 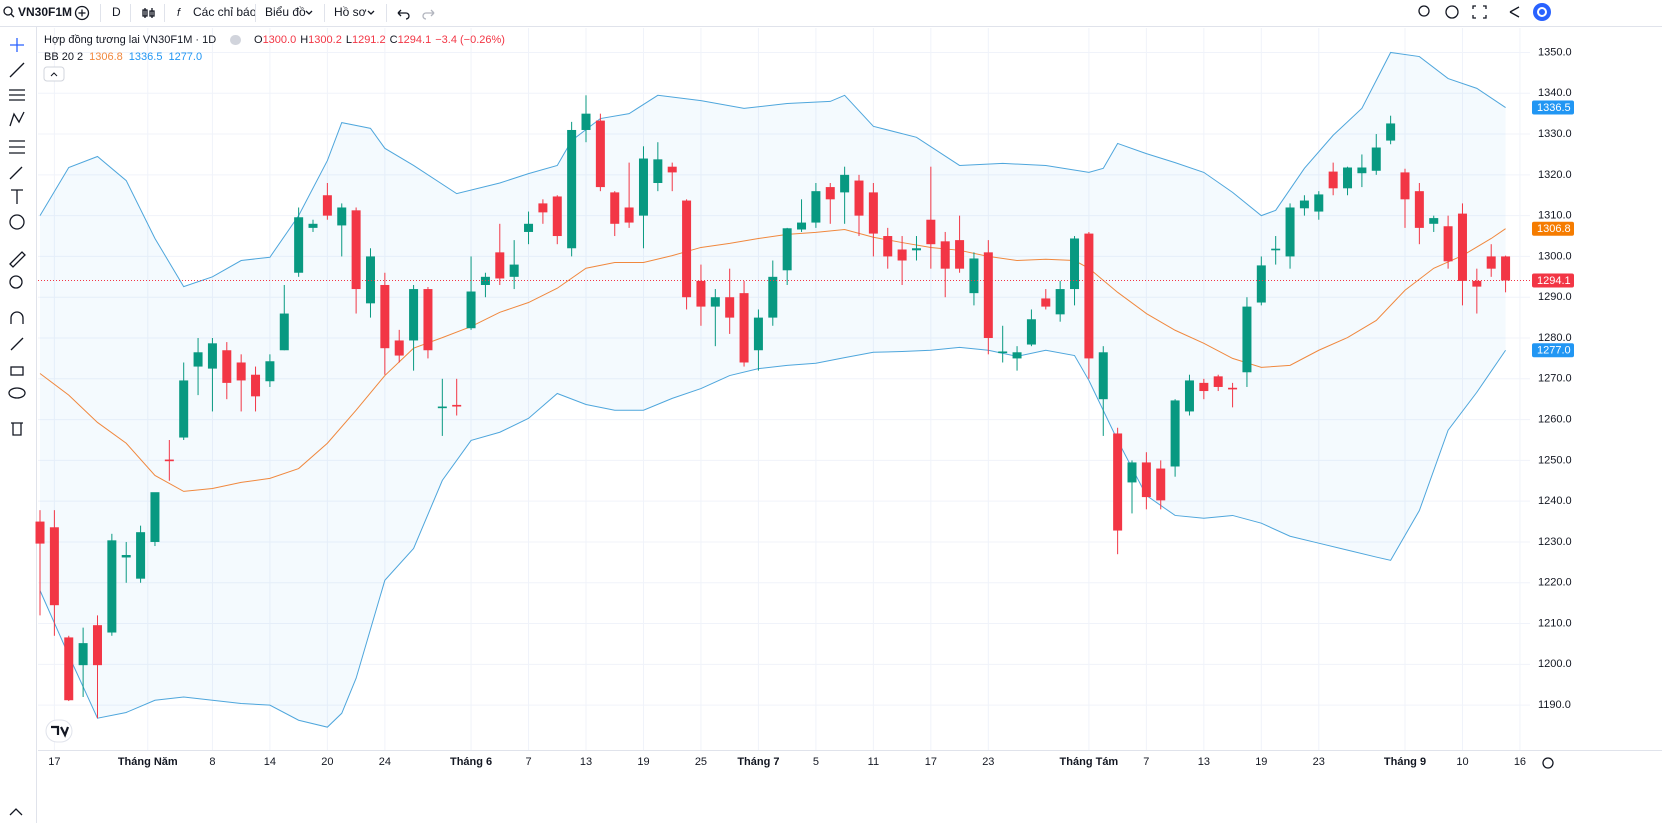 I want to click on compare-button, so click(x=82, y=13).